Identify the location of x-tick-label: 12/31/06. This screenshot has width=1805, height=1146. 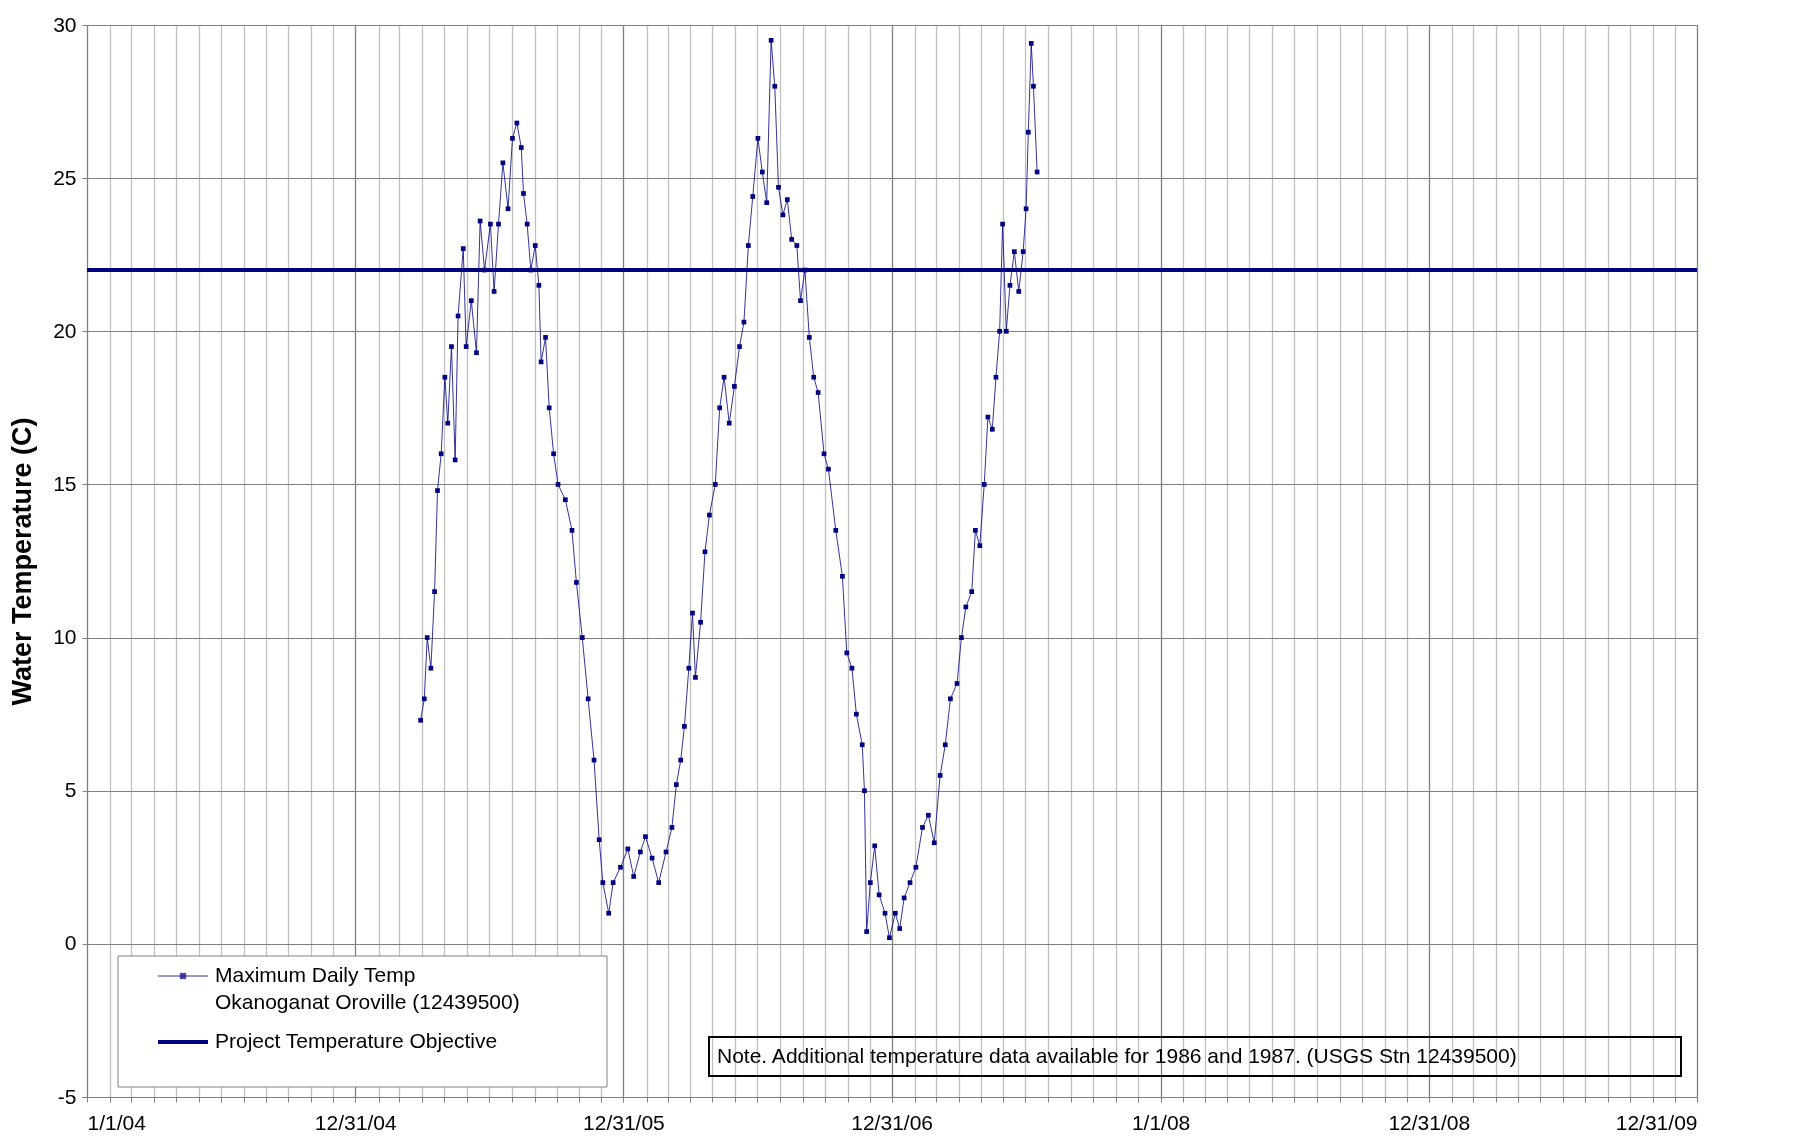
(892, 1122).